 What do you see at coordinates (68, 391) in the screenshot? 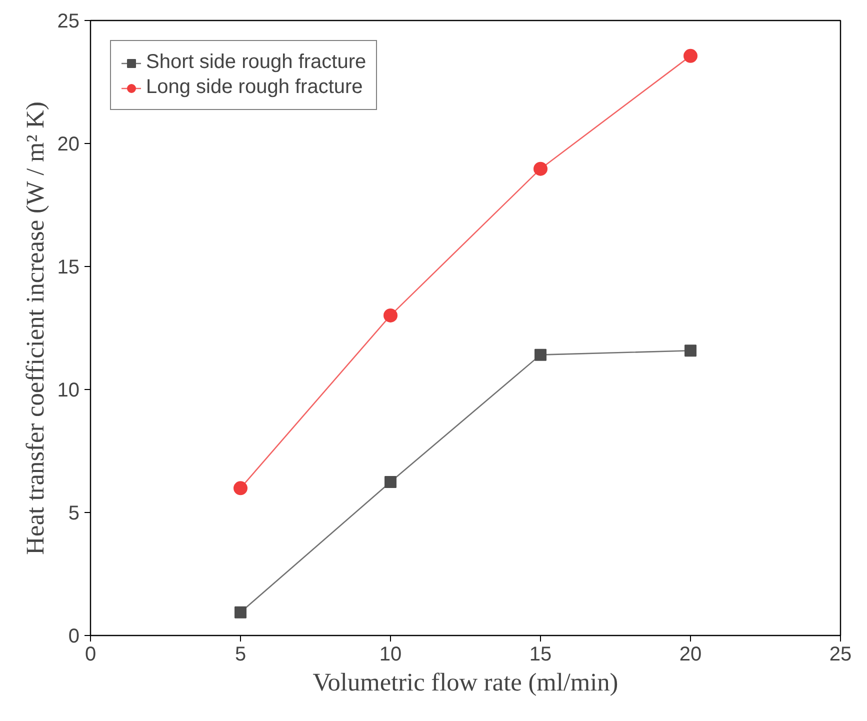
I see `y-tick-label: 10` at bounding box center [68, 391].